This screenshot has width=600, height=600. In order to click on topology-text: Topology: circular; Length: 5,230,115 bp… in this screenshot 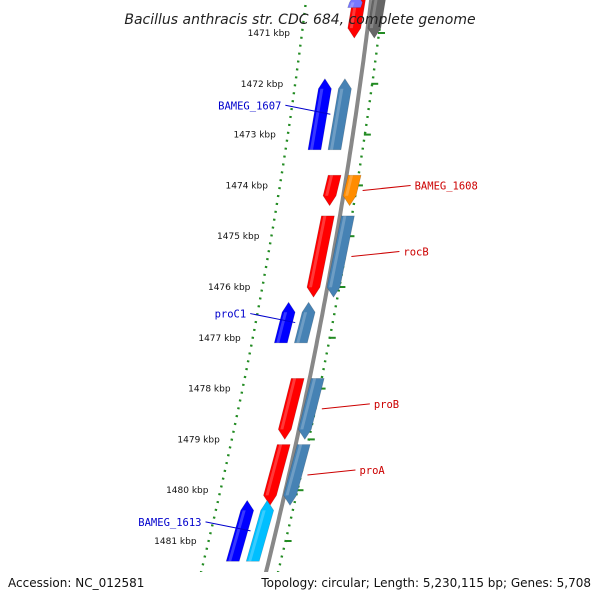, I will do `click(425, 583)`.